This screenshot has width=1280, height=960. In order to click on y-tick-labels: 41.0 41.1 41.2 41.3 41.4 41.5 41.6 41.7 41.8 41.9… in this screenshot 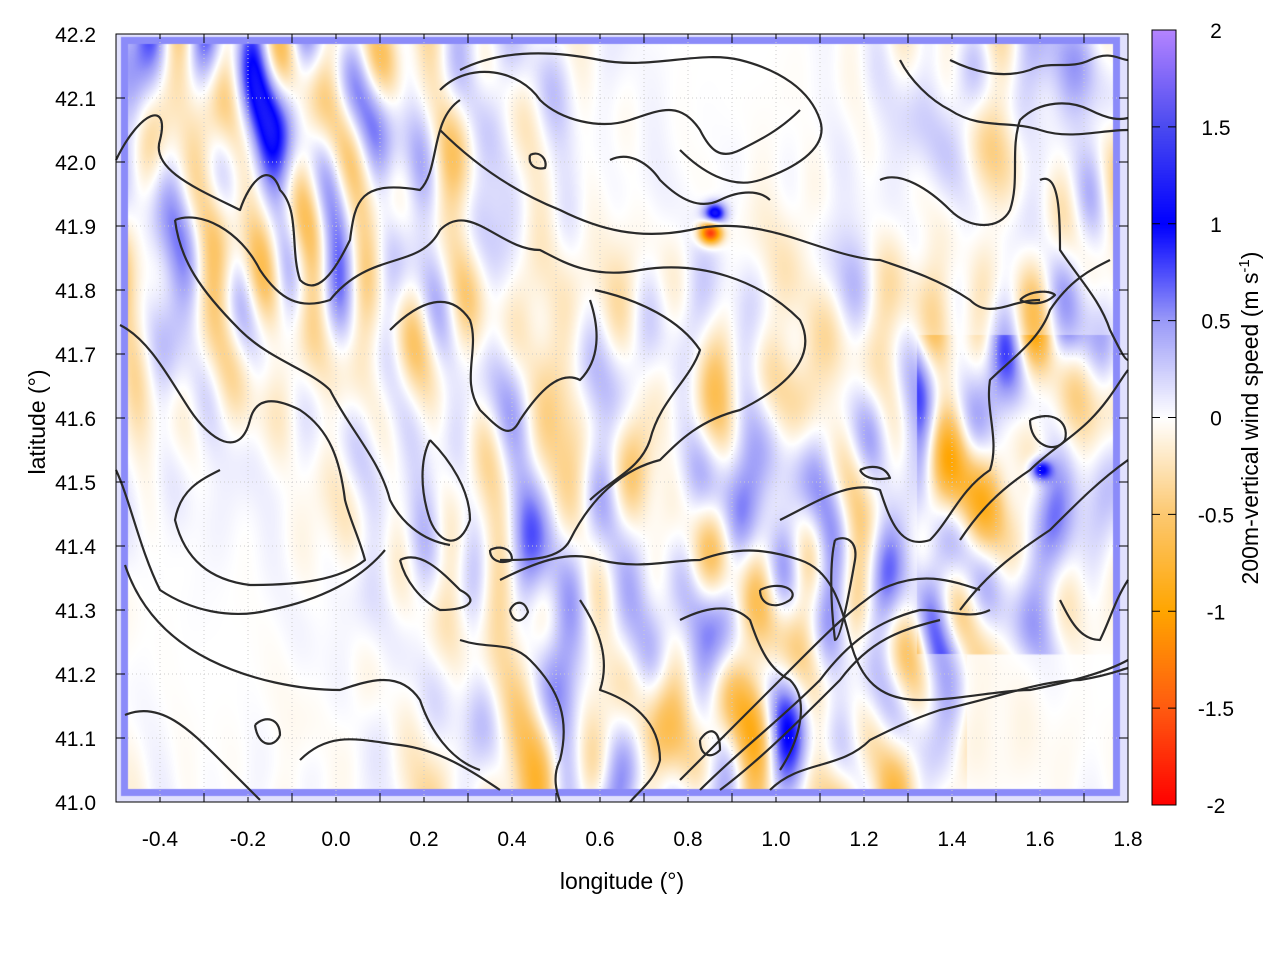, I will do `click(75, 419)`.